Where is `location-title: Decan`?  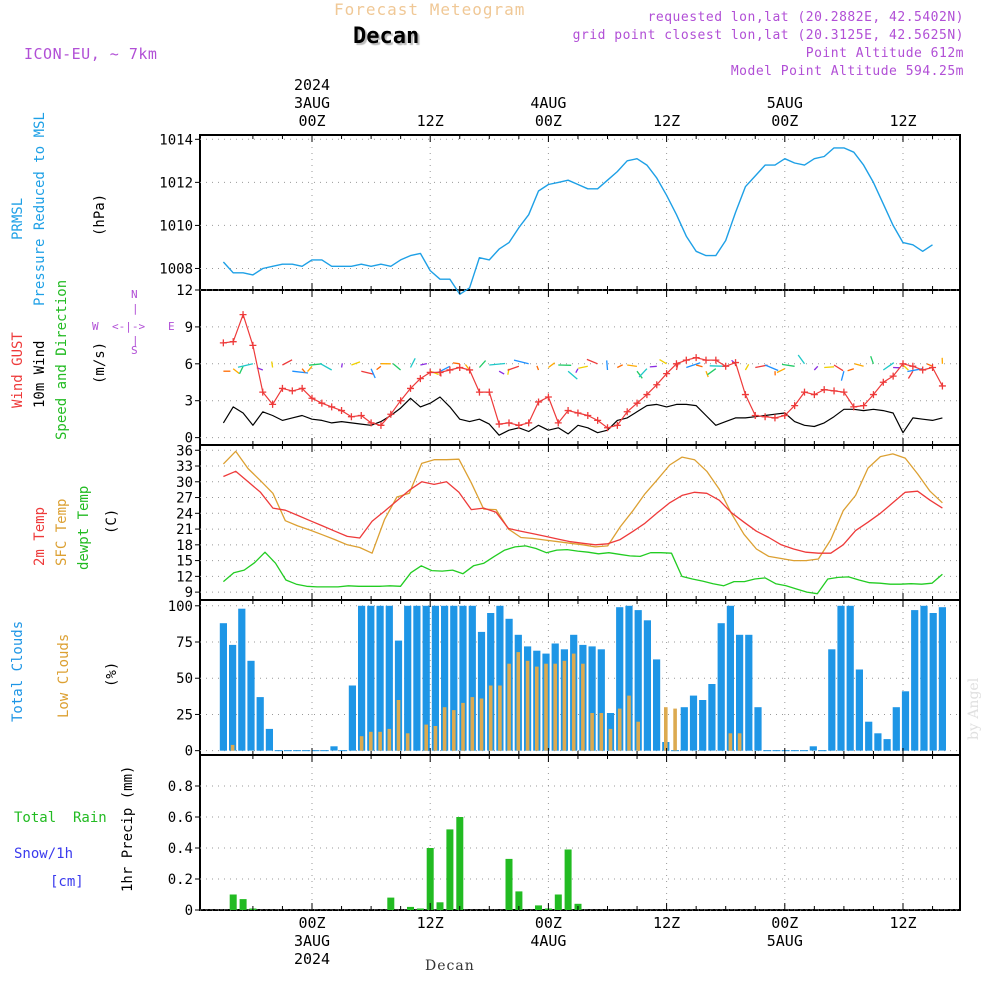
location-title: Decan is located at coordinates (386, 36).